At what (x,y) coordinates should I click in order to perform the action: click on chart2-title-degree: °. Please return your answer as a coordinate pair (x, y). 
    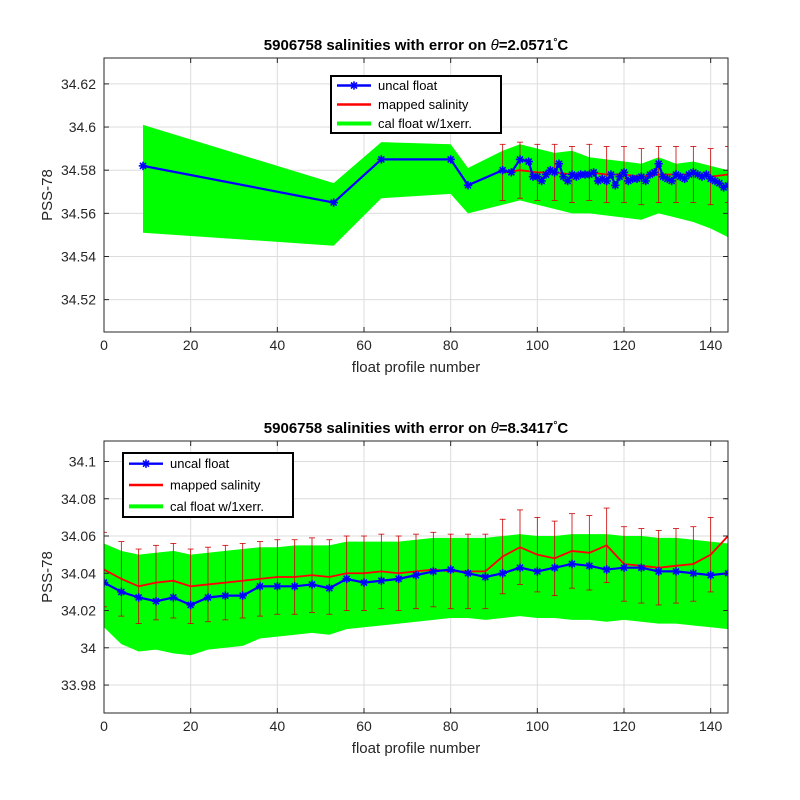
    Looking at the image, I should click on (555, 425).